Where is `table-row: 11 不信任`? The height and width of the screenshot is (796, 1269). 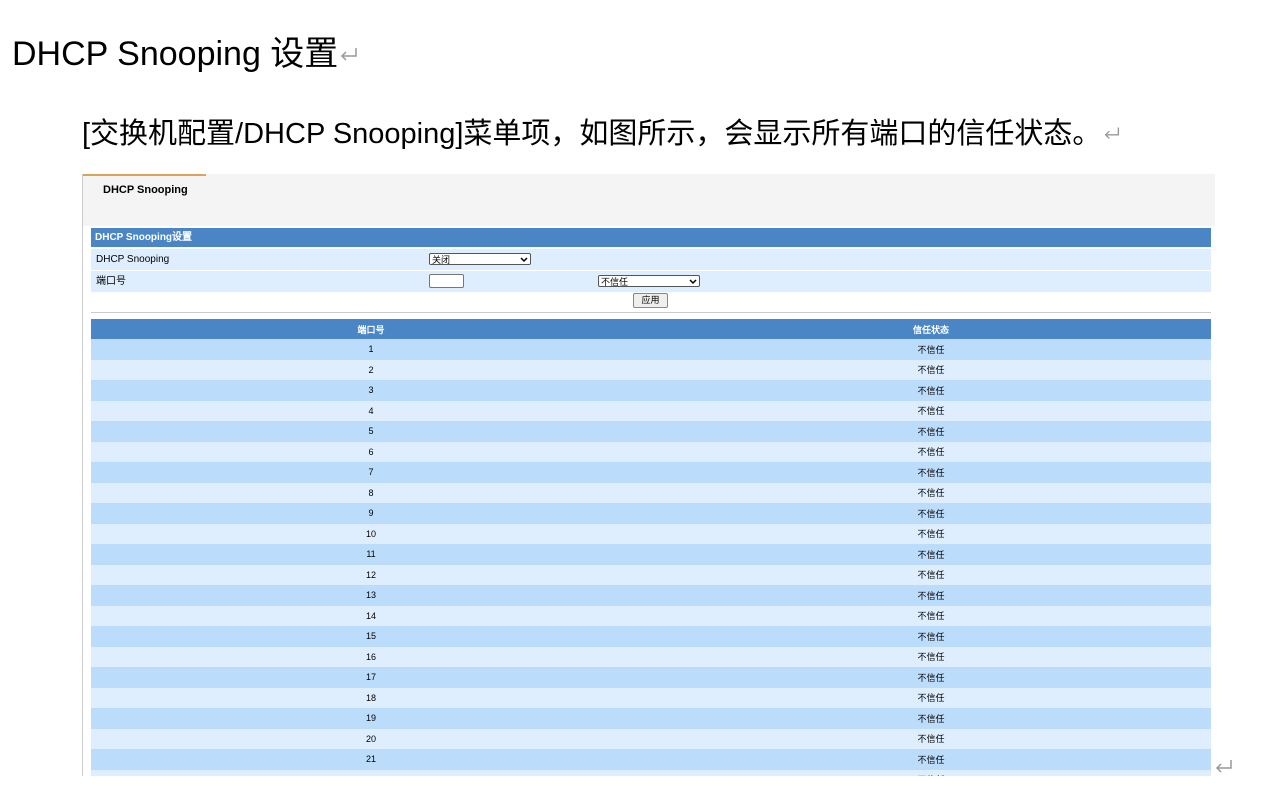 table-row: 11 不信任 is located at coordinates (651, 554).